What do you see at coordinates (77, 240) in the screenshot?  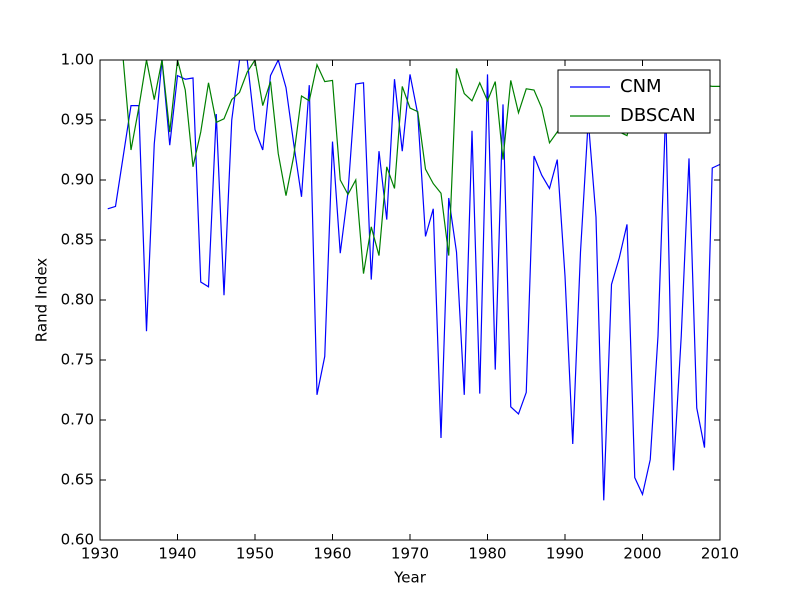 I see `y-tick-label: 0.85` at bounding box center [77, 240].